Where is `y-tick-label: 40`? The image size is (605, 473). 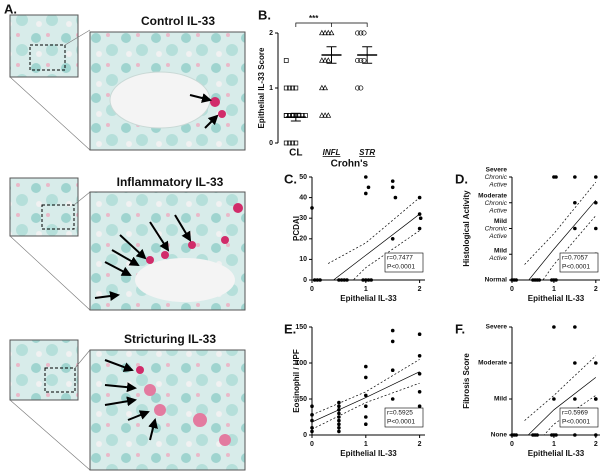
y-tick-label: 40 is located at coordinates (303, 197).